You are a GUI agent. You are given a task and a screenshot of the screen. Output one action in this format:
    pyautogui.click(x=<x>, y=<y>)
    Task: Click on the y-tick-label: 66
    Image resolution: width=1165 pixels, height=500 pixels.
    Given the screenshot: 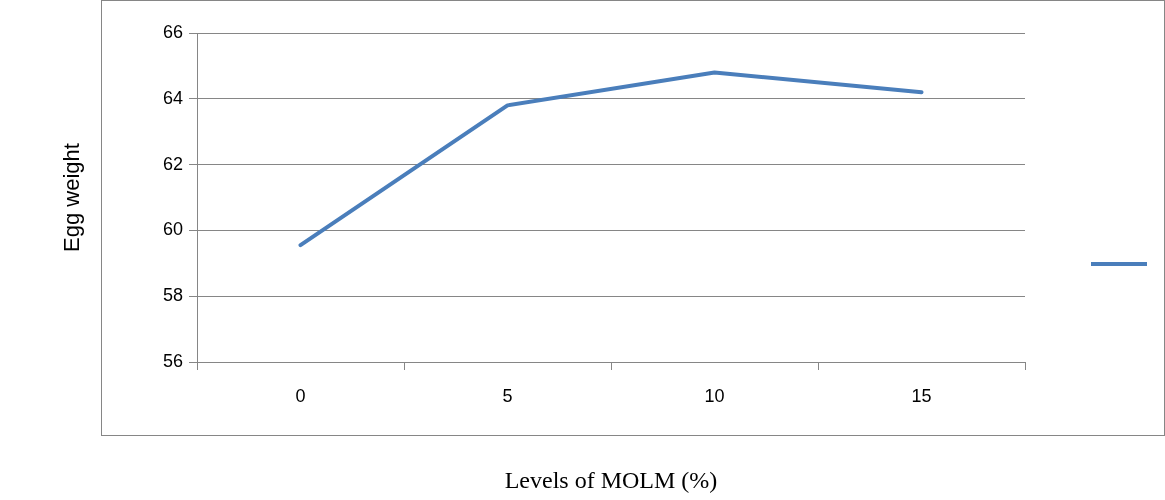 What is the action you would take?
    pyautogui.click(x=172, y=31)
    